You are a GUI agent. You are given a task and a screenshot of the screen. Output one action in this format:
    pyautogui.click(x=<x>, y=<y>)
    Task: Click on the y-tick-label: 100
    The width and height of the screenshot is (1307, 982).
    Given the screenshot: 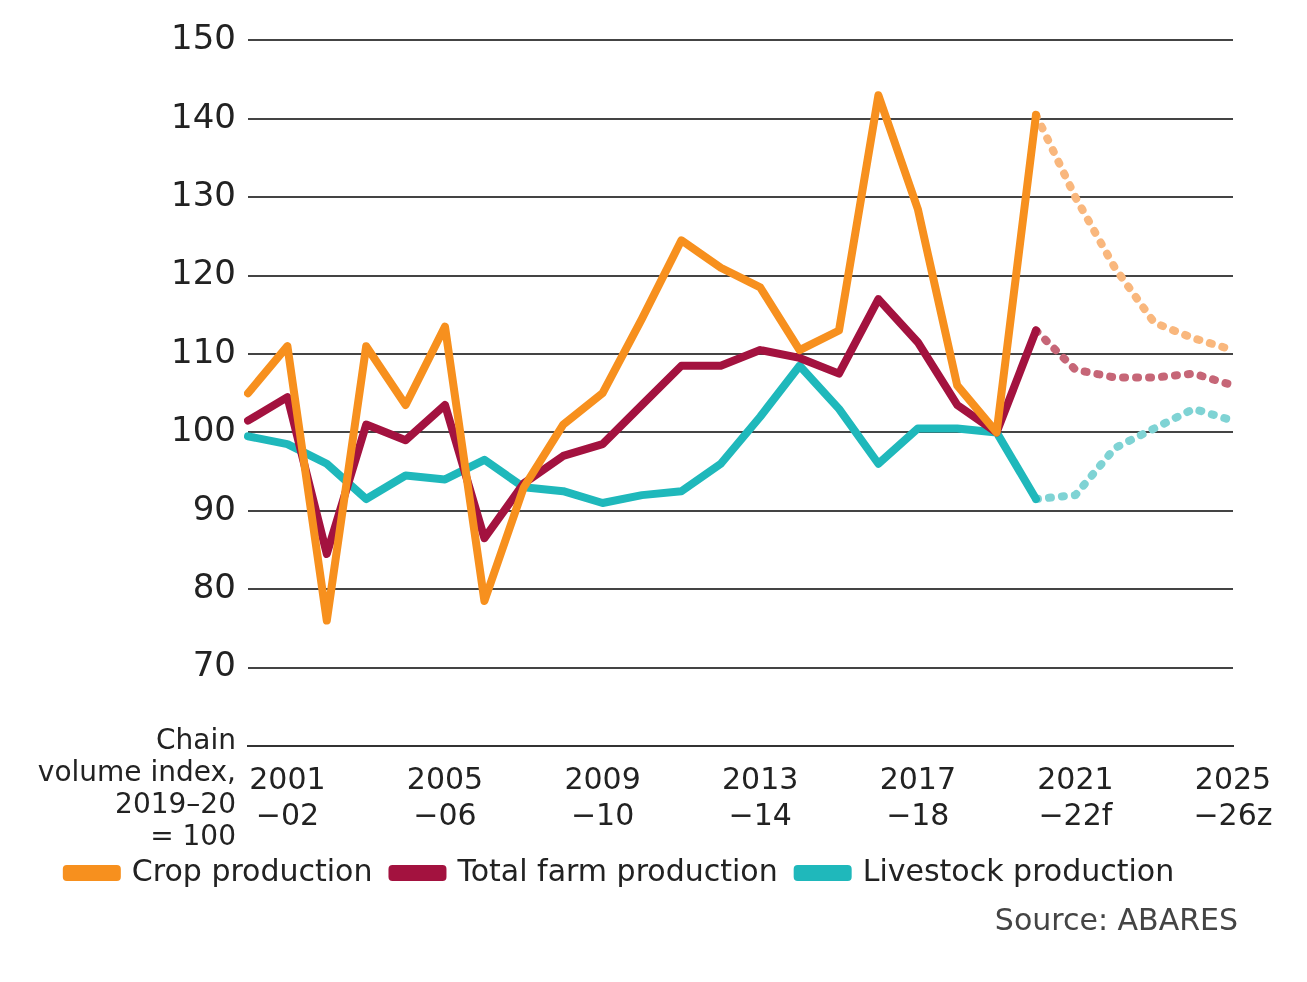 What is the action you would take?
    pyautogui.click(x=203, y=429)
    